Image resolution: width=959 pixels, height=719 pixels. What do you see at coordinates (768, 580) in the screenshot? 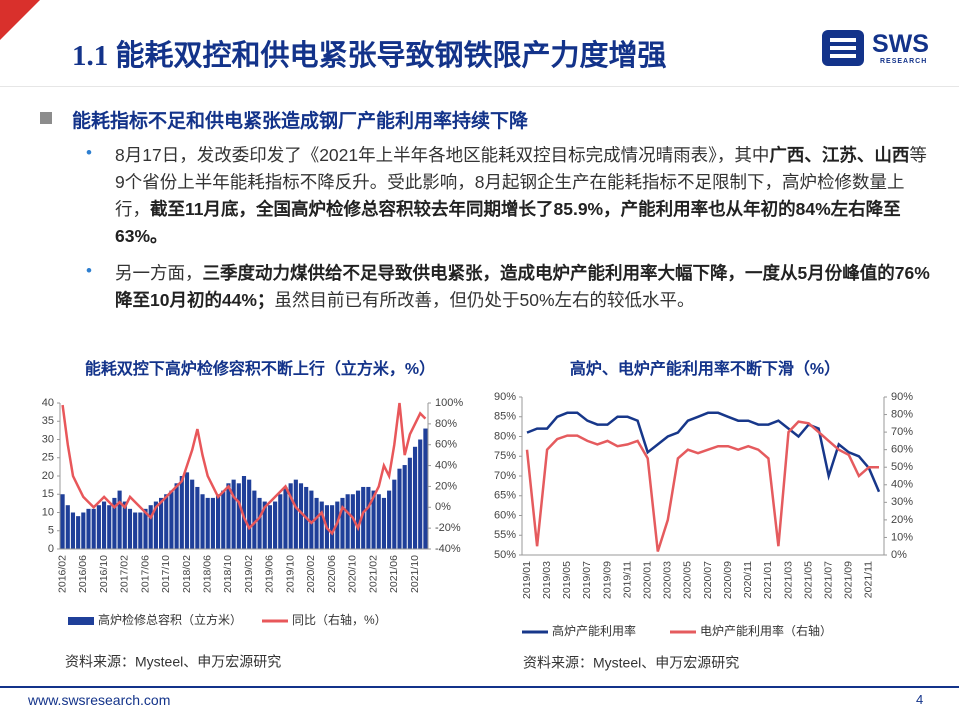
I see `x-tick-label: 2021/01` at bounding box center [768, 580].